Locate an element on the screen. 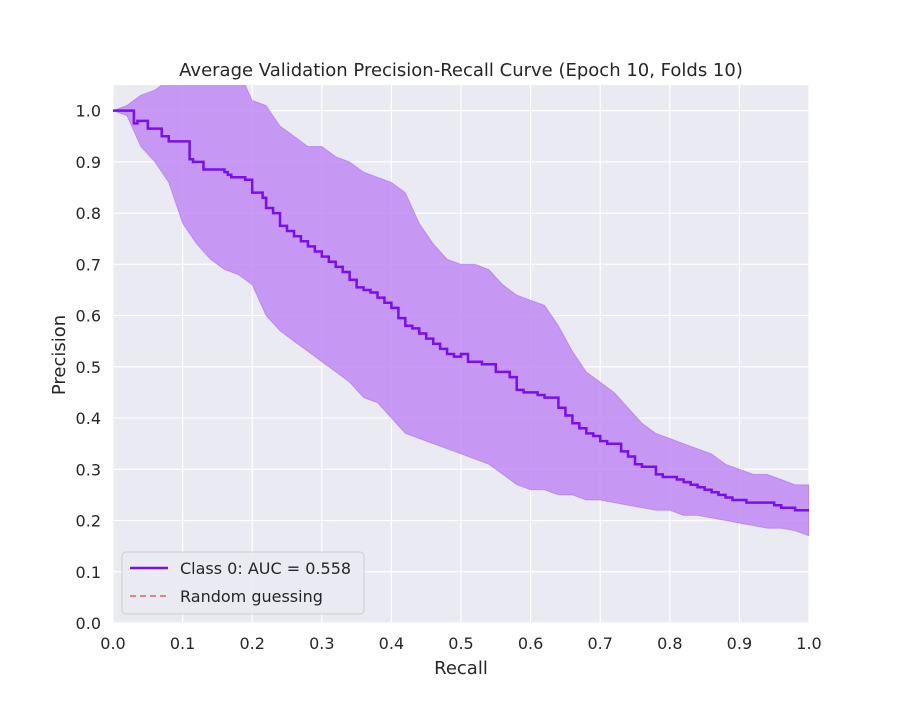  y-tick-labels: 0.0 0.1 0.2 0.3 0.4 0.5 0.6 0.7 0.8 0.9 1.0 is located at coordinates (88, 367).